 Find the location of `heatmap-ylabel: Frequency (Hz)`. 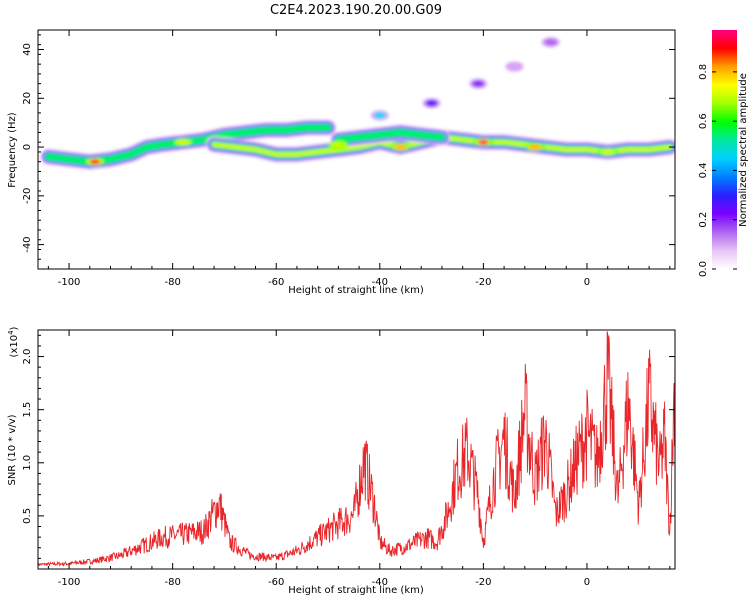

heatmap-ylabel: Frequency (Hz) is located at coordinates (12, 150).